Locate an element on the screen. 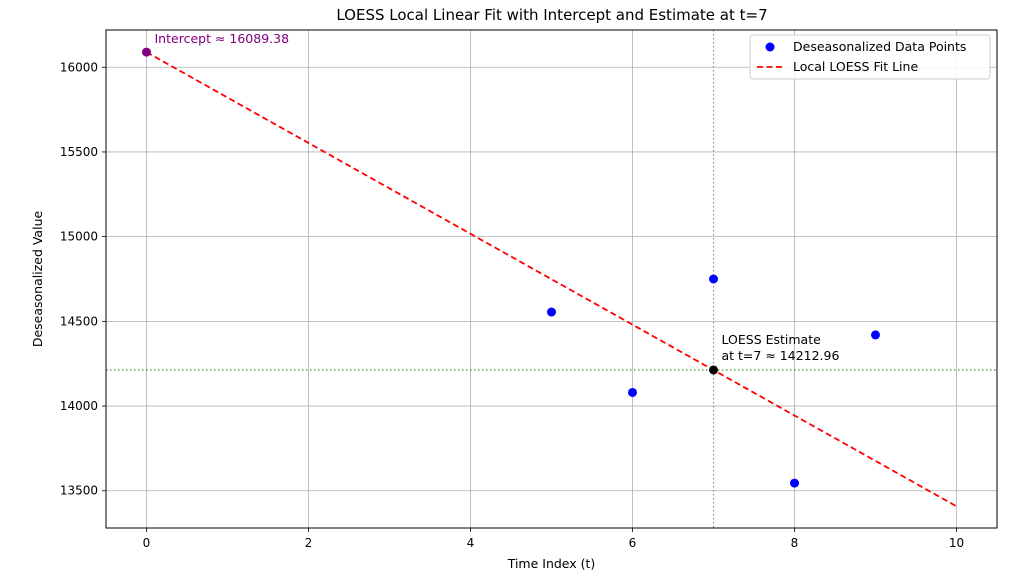 The width and height of the screenshot is (1024, 580). x-tick-label: 10 is located at coordinates (956, 543).